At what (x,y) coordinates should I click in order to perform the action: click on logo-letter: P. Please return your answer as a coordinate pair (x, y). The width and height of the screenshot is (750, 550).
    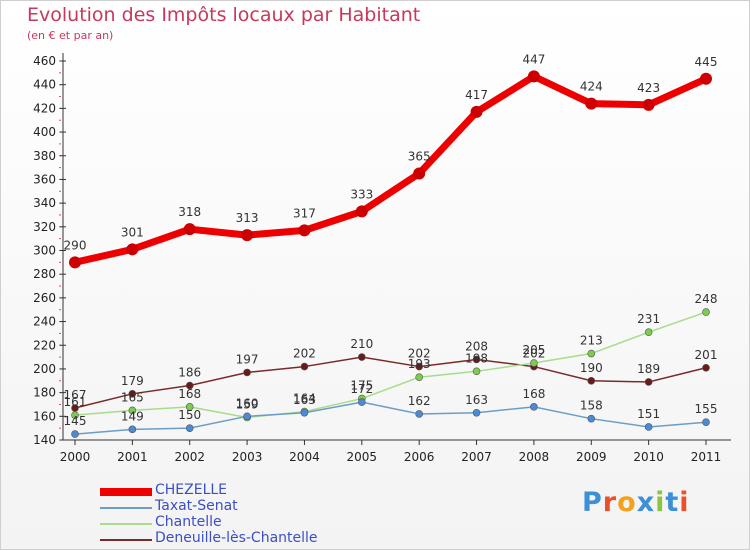
    Looking at the image, I should click on (592, 502).